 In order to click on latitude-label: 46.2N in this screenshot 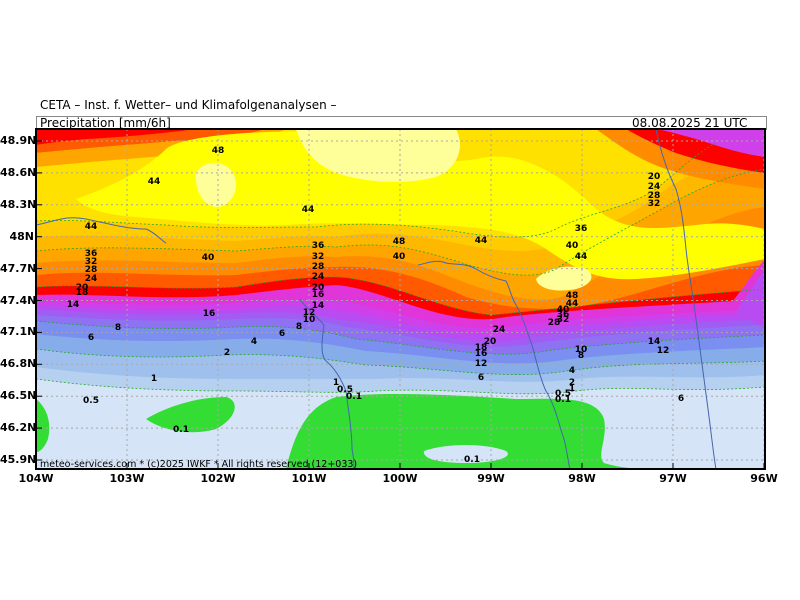, I will do `click(18, 428)`.